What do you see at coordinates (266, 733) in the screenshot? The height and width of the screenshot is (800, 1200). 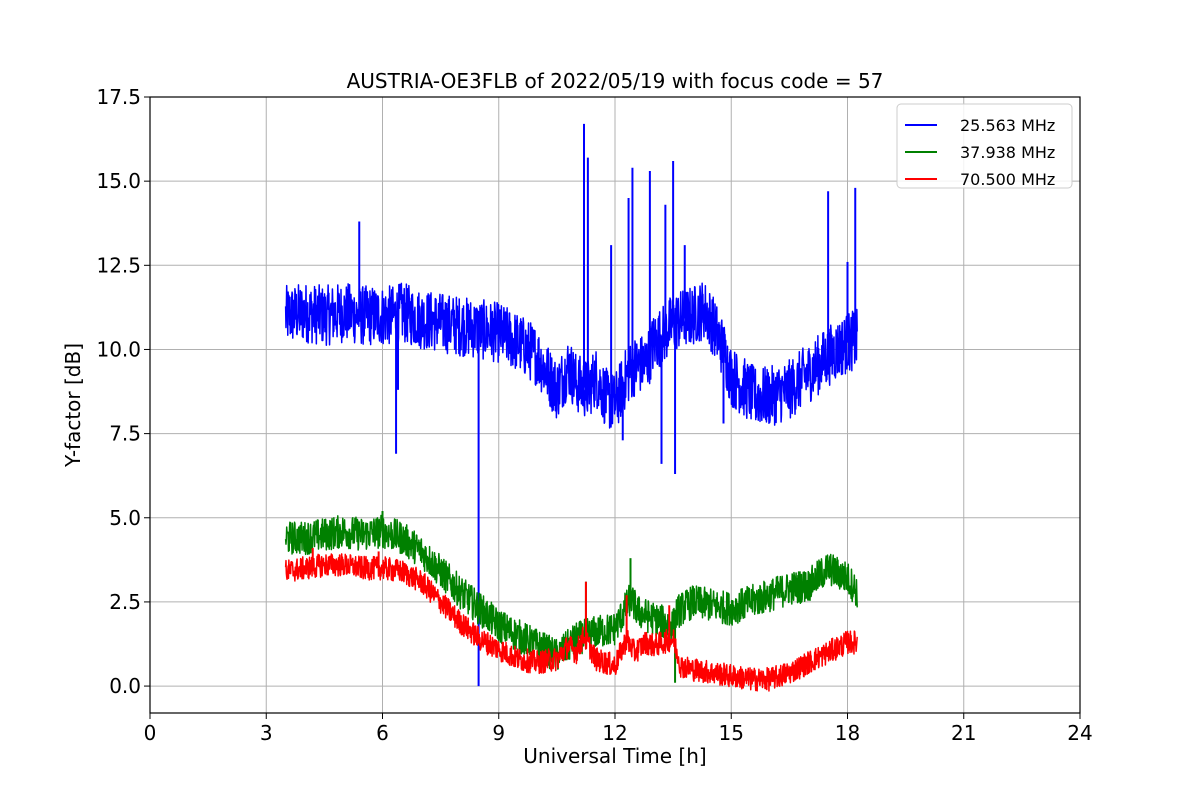 I see `x-tick-label: 3` at bounding box center [266, 733].